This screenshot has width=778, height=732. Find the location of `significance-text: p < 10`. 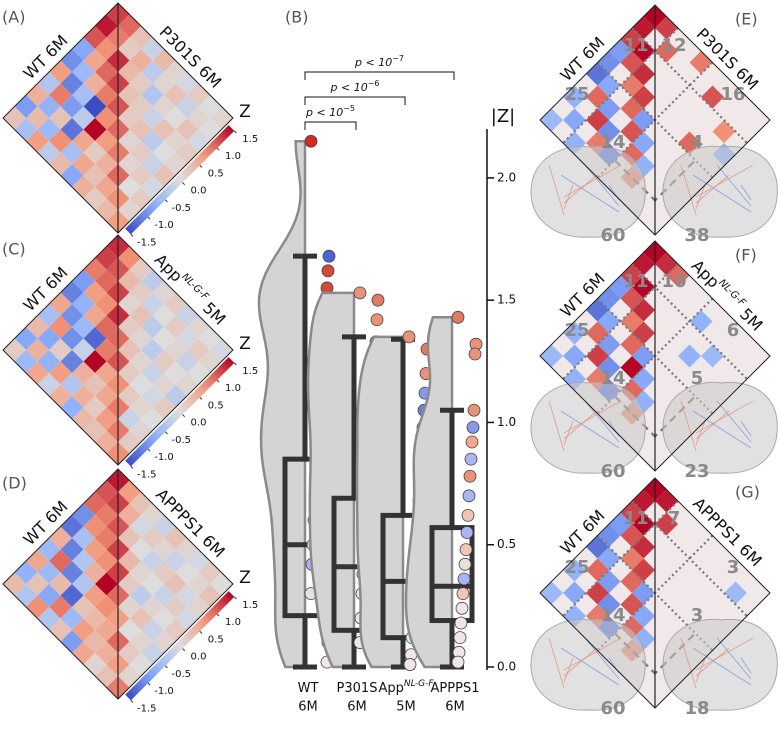

significance-text: p < 10 is located at coordinates (349, 87).